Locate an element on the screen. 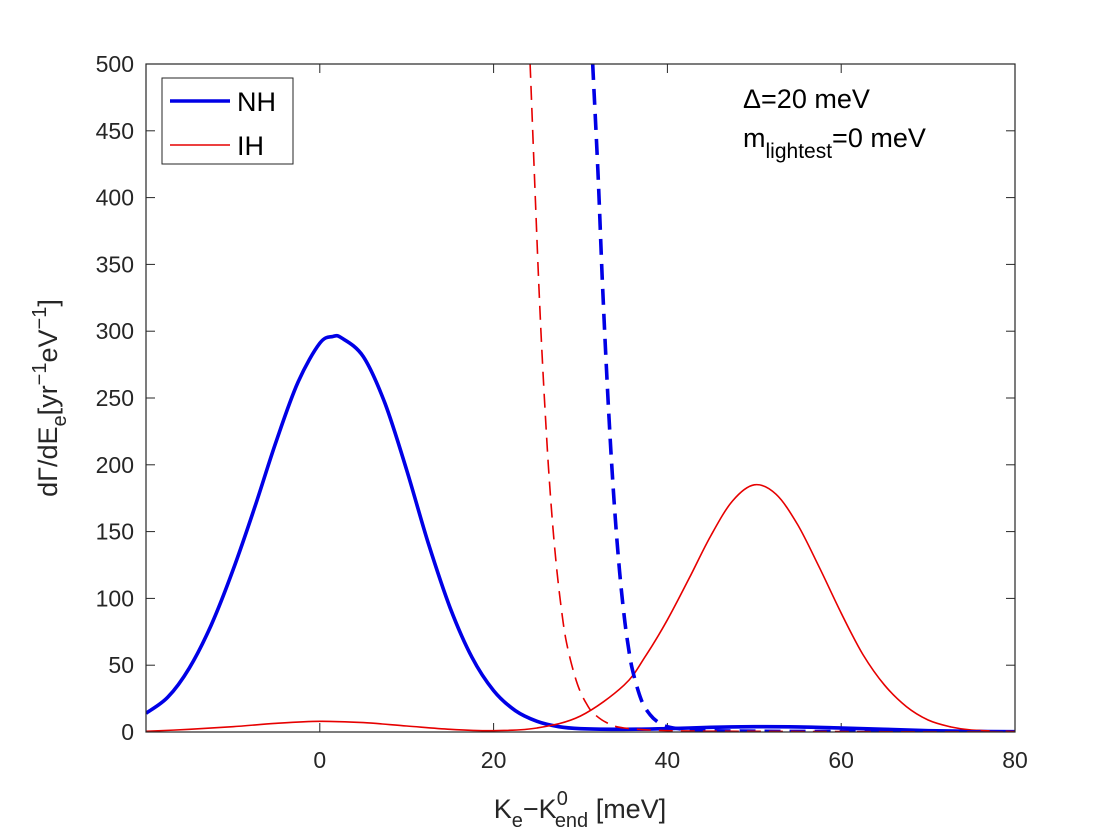 Image resolution: width=1120 pixels, height=840 pixels. x-tick-label: 0 is located at coordinates (319, 760).